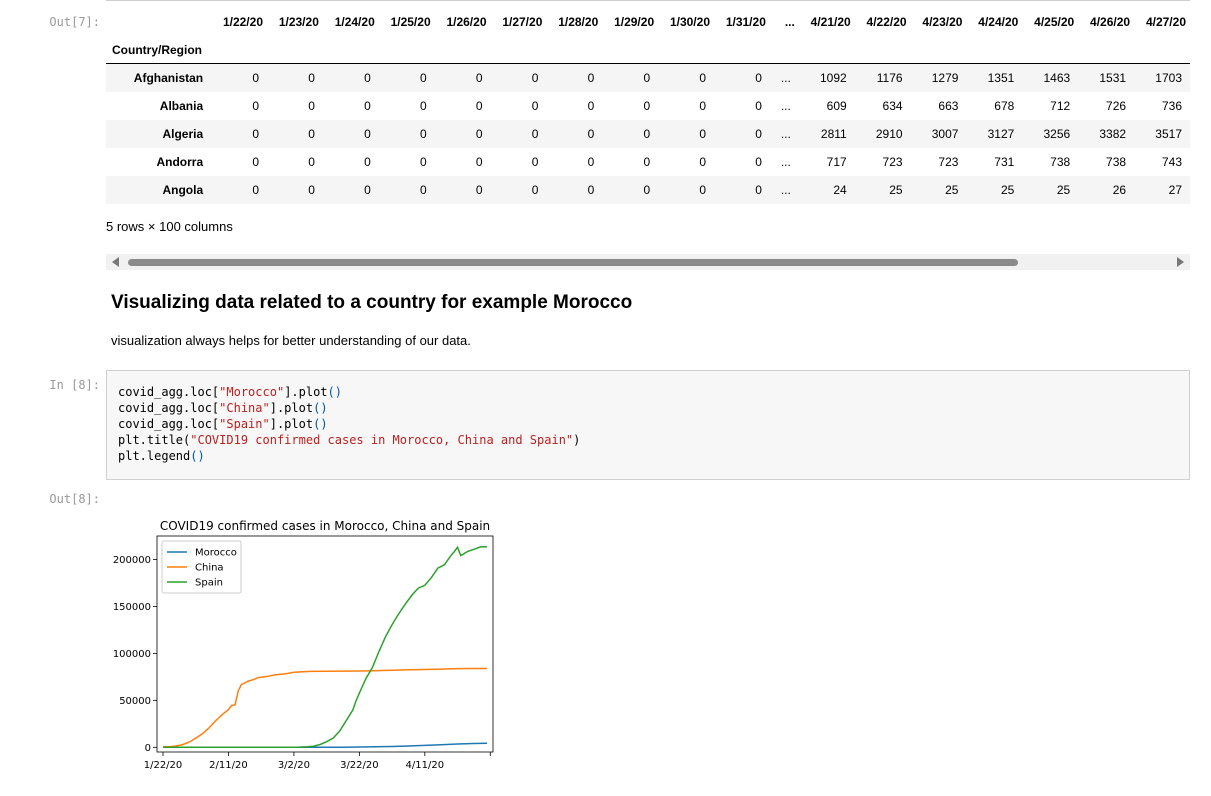 The width and height of the screenshot is (1211, 796). Describe the element at coordinates (938, 77) in the screenshot. I see `table-cell: 1279` at that location.